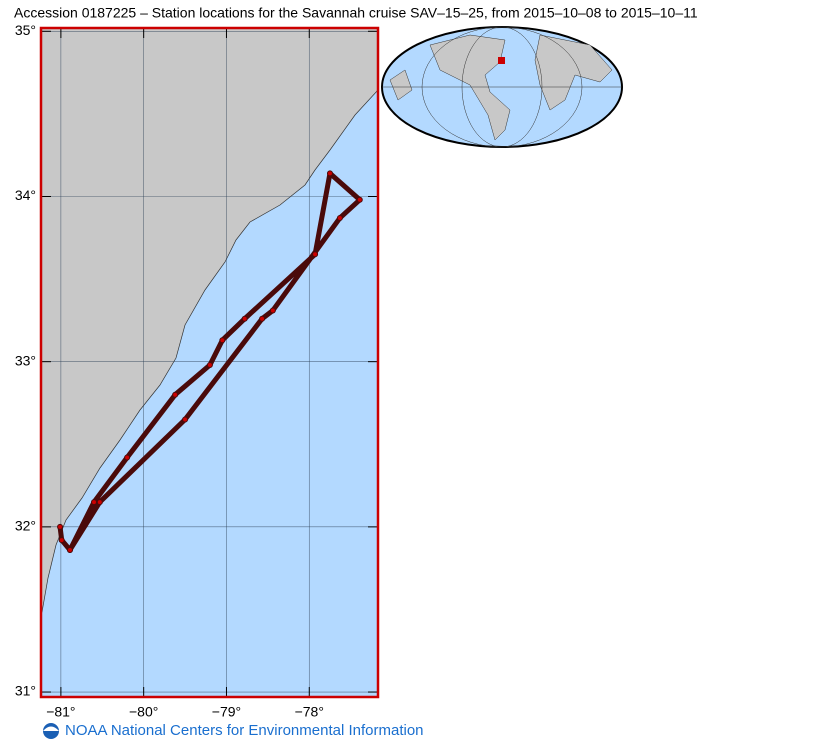  Describe the element at coordinates (51, 728) in the screenshot. I see `noaa-logo-bird` at that location.